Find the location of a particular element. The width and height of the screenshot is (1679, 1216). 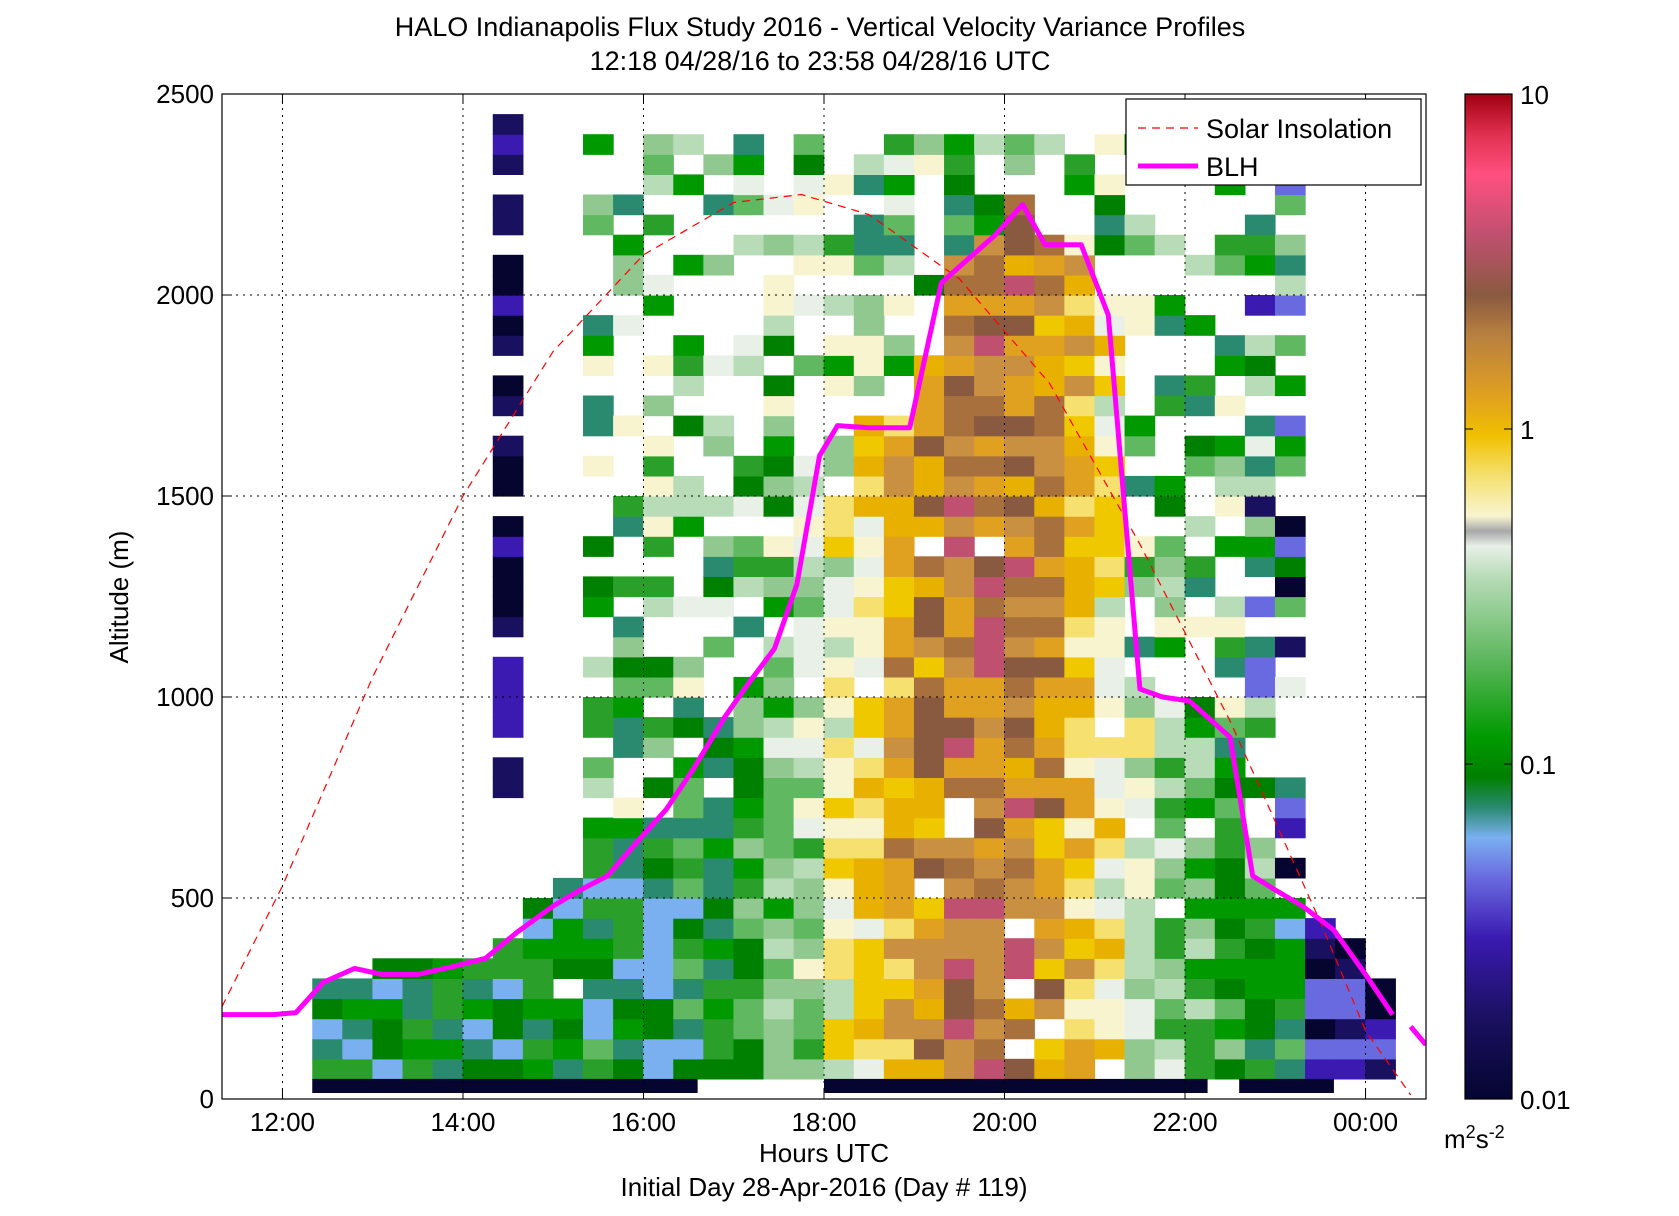

y-tick-label: 500 is located at coordinates (192, 898).